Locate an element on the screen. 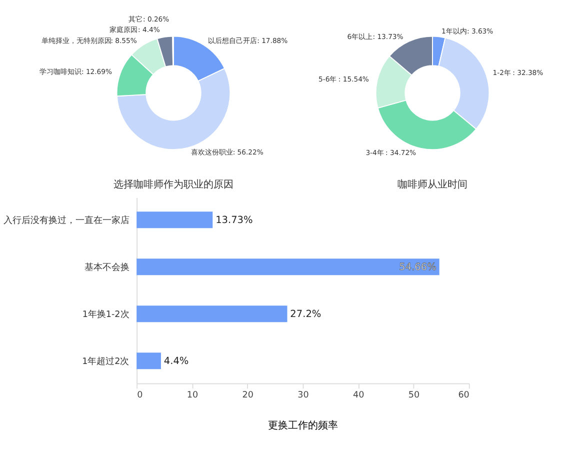 This screenshot has height=465, width=562. data-label: 27.2% is located at coordinates (306, 314).